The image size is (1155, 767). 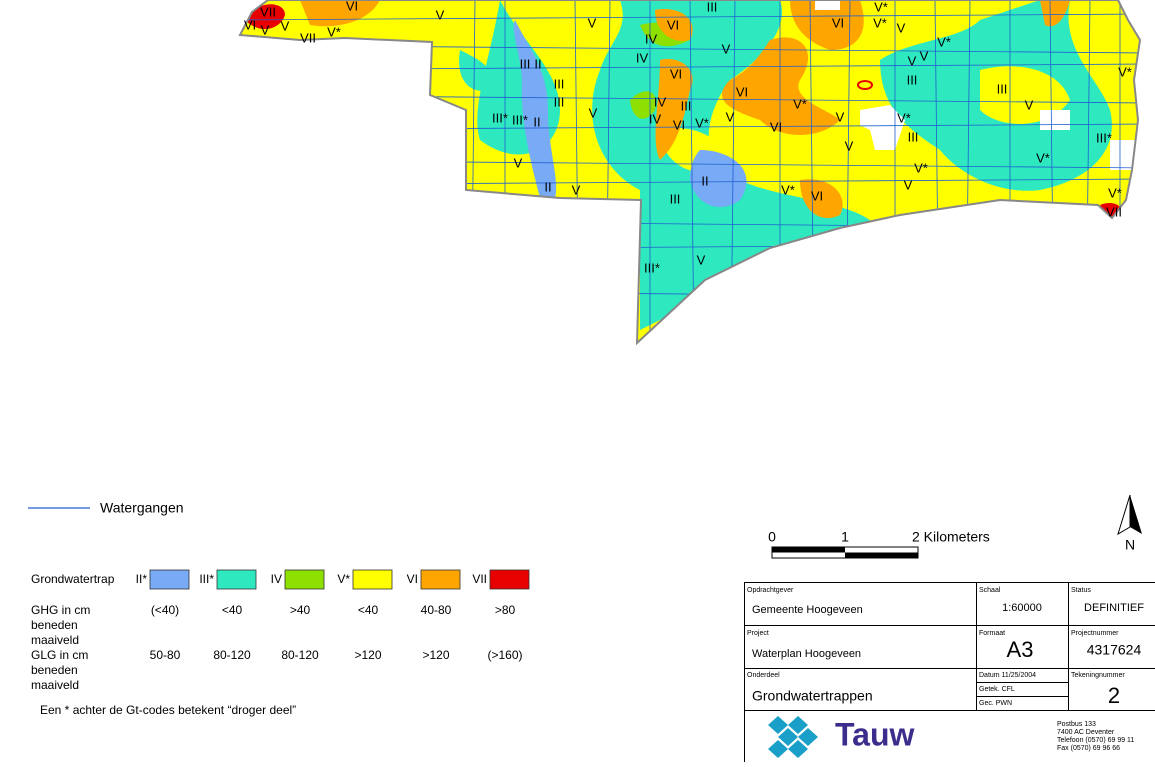 I want to click on north-label: N, so click(x=1130, y=545).